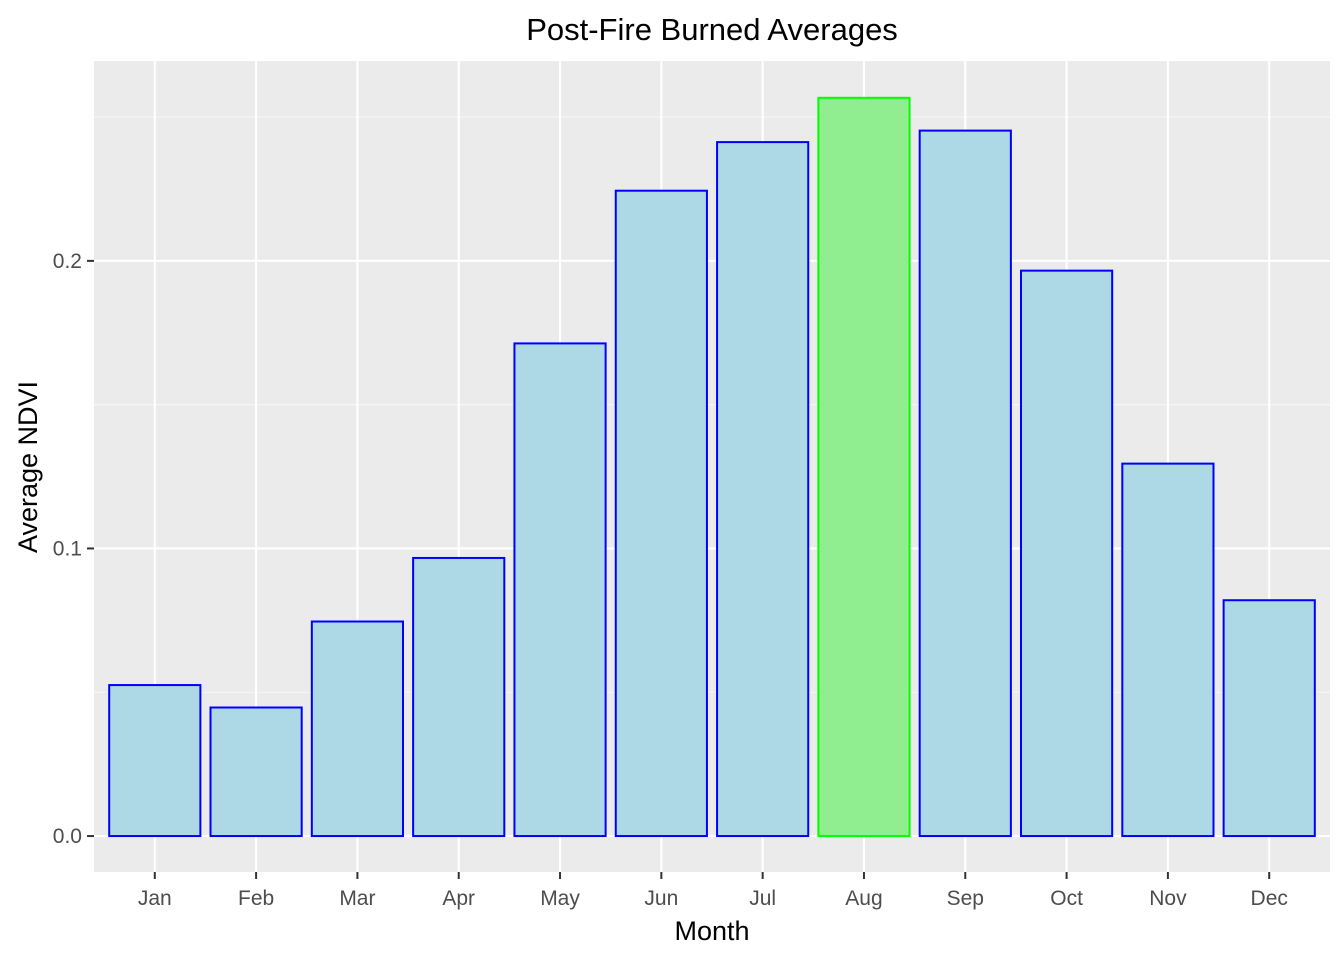 This screenshot has width=1344, height=960. I want to click on bar-dec, so click(1269, 718).